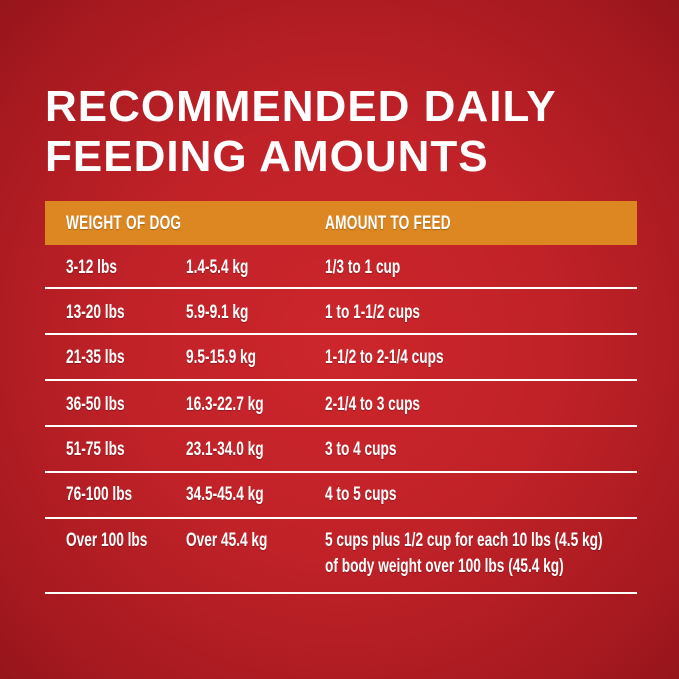 Image resolution: width=679 pixels, height=679 pixels. Describe the element at coordinates (221, 357) in the screenshot. I see `weight-kg: 9.5-15.9 kg` at that location.